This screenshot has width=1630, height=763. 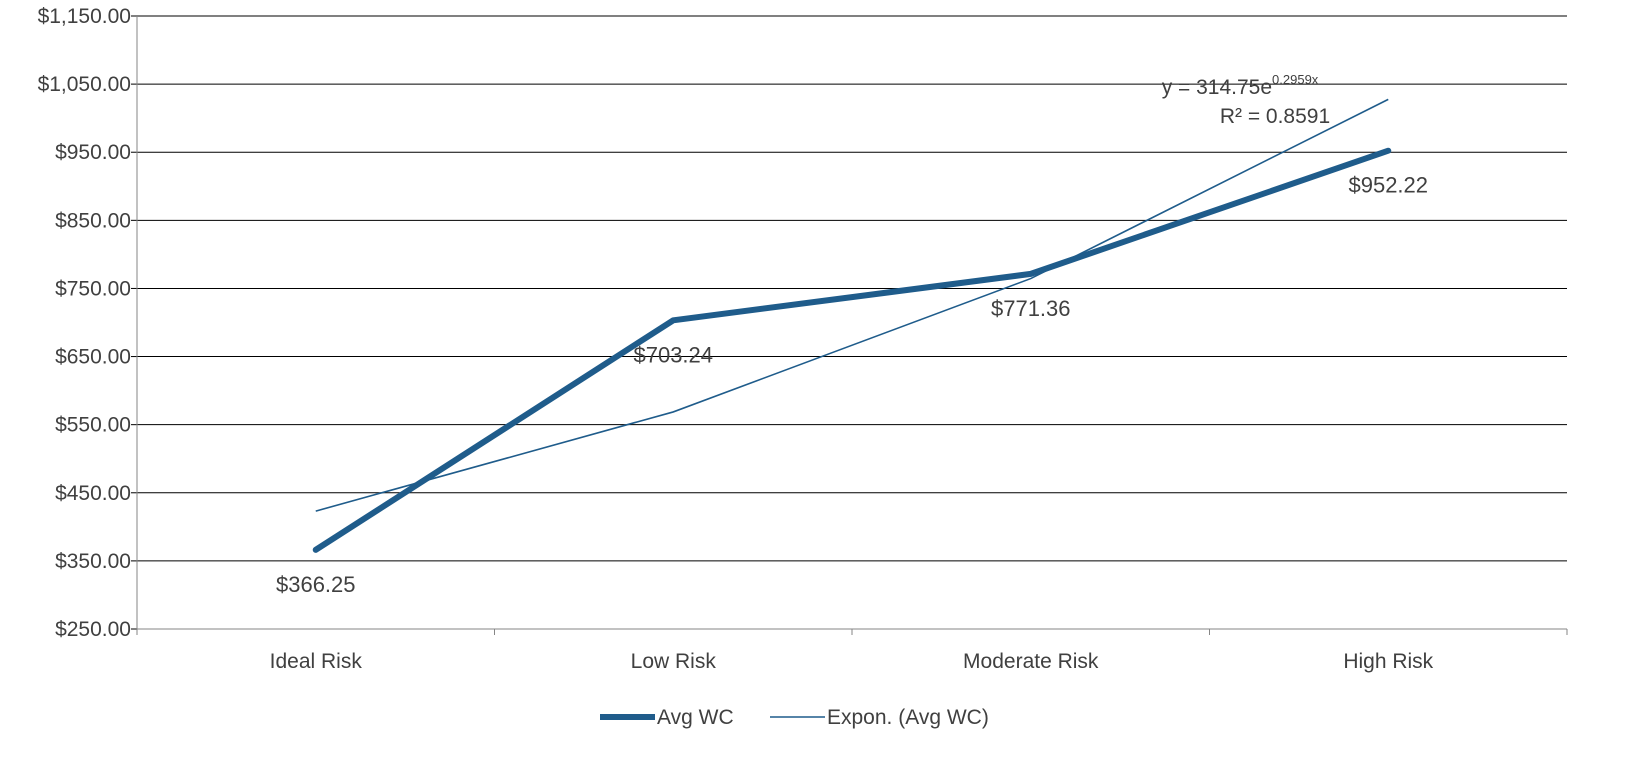 What do you see at coordinates (93, 220) in the screenshot?
I see `y-tick-label: $850.00` at bounding box center [93, 220].